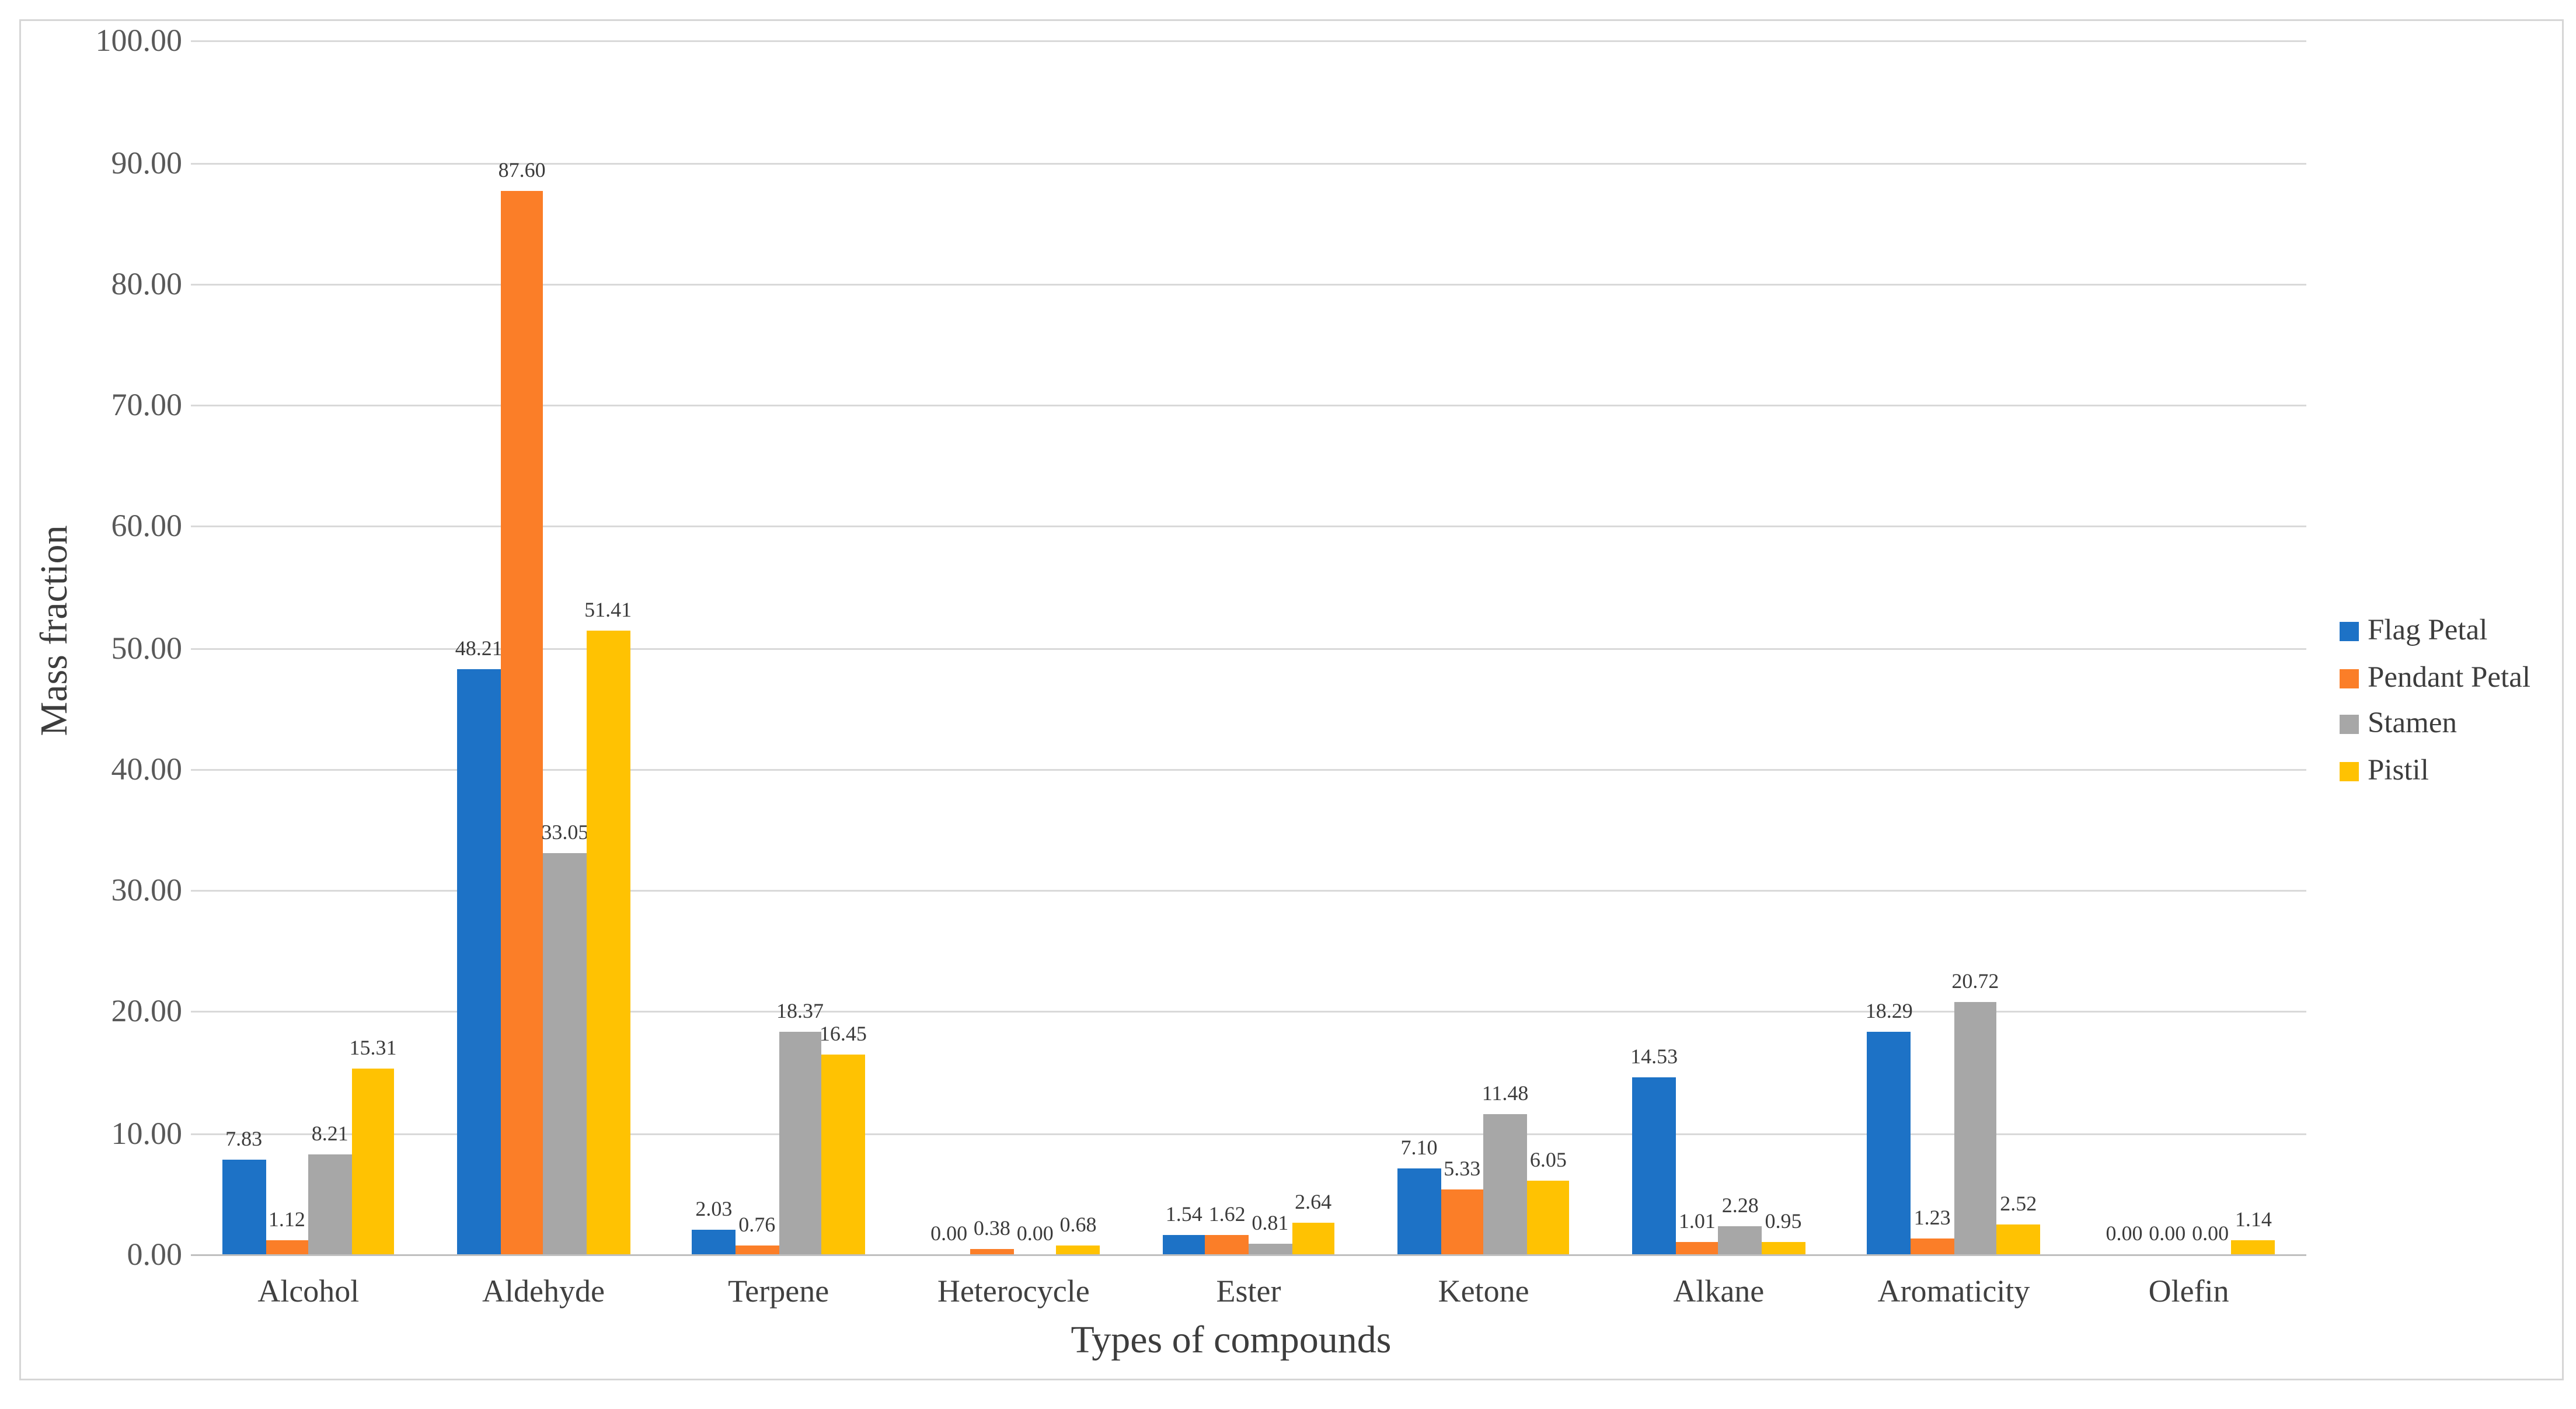  What do you see at coordinates (147, 405) in the screenshot?
I see `y-tick-label: 70.00` at bounding box center [147, 405].